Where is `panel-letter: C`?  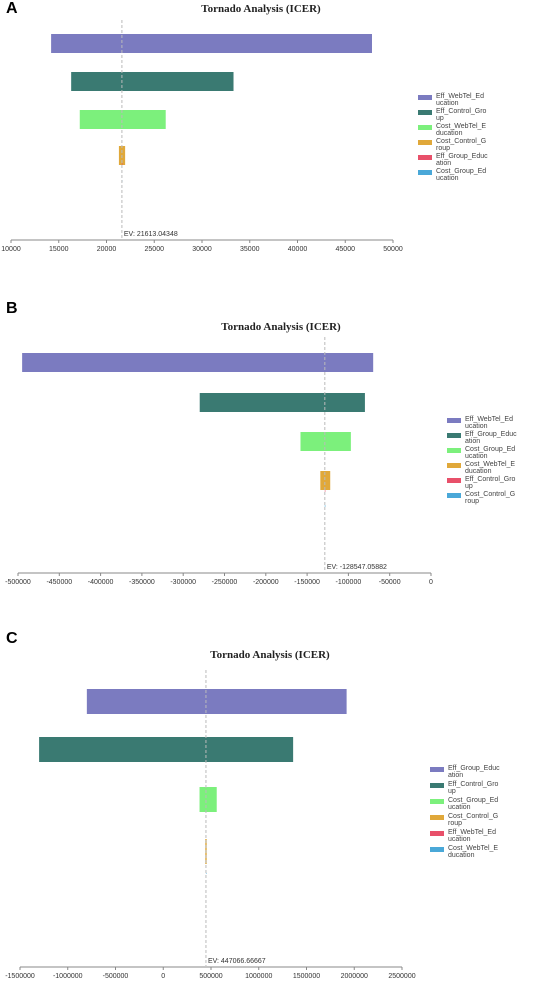 panel-letter: C is located at coordinates (12, 638).